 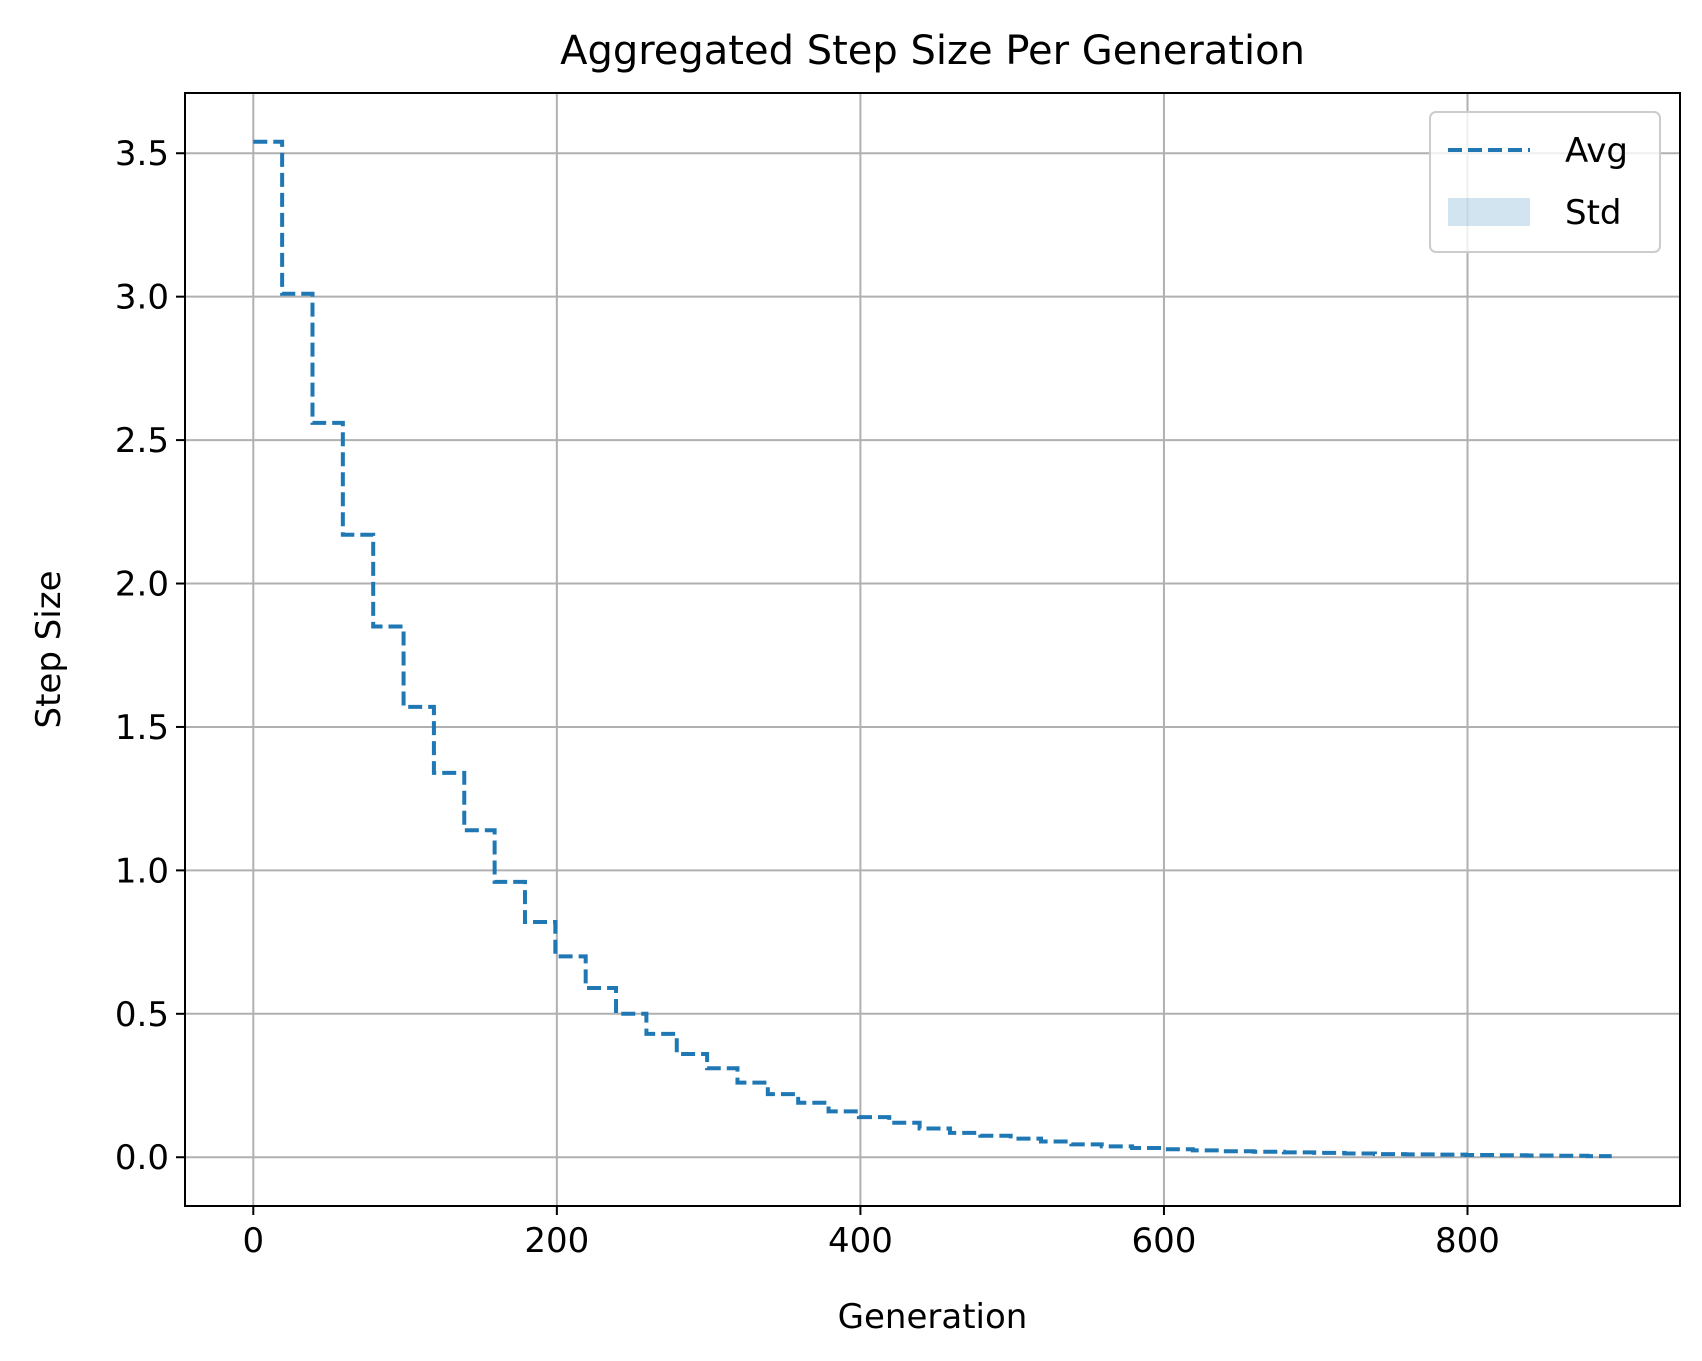 I want to click on x-axis-label: Generation, so click(x=933, y=1317).